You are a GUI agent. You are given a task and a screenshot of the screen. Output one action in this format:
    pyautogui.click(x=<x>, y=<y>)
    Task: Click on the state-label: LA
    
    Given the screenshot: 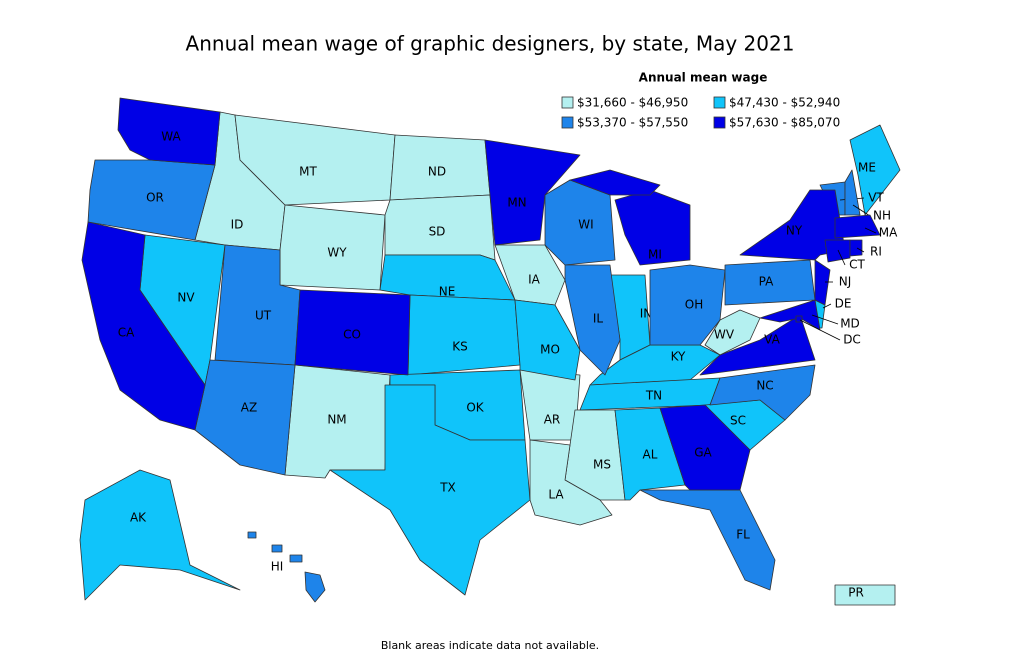 What is the action you would take?
    pyautogui.click(x=556, y=495)
    